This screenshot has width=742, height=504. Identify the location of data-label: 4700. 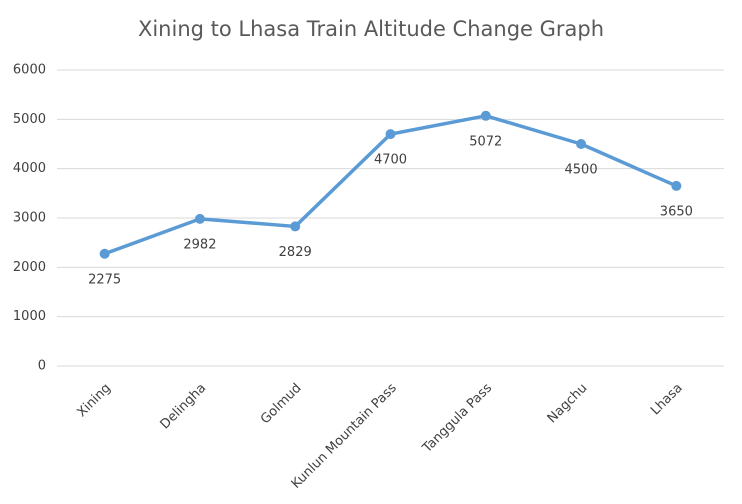
(390, 160).